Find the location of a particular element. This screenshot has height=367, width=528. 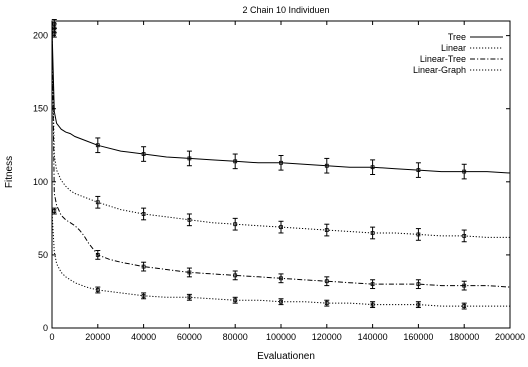

x-tick-label-10: 200000 is located at coordinates (510, 337).